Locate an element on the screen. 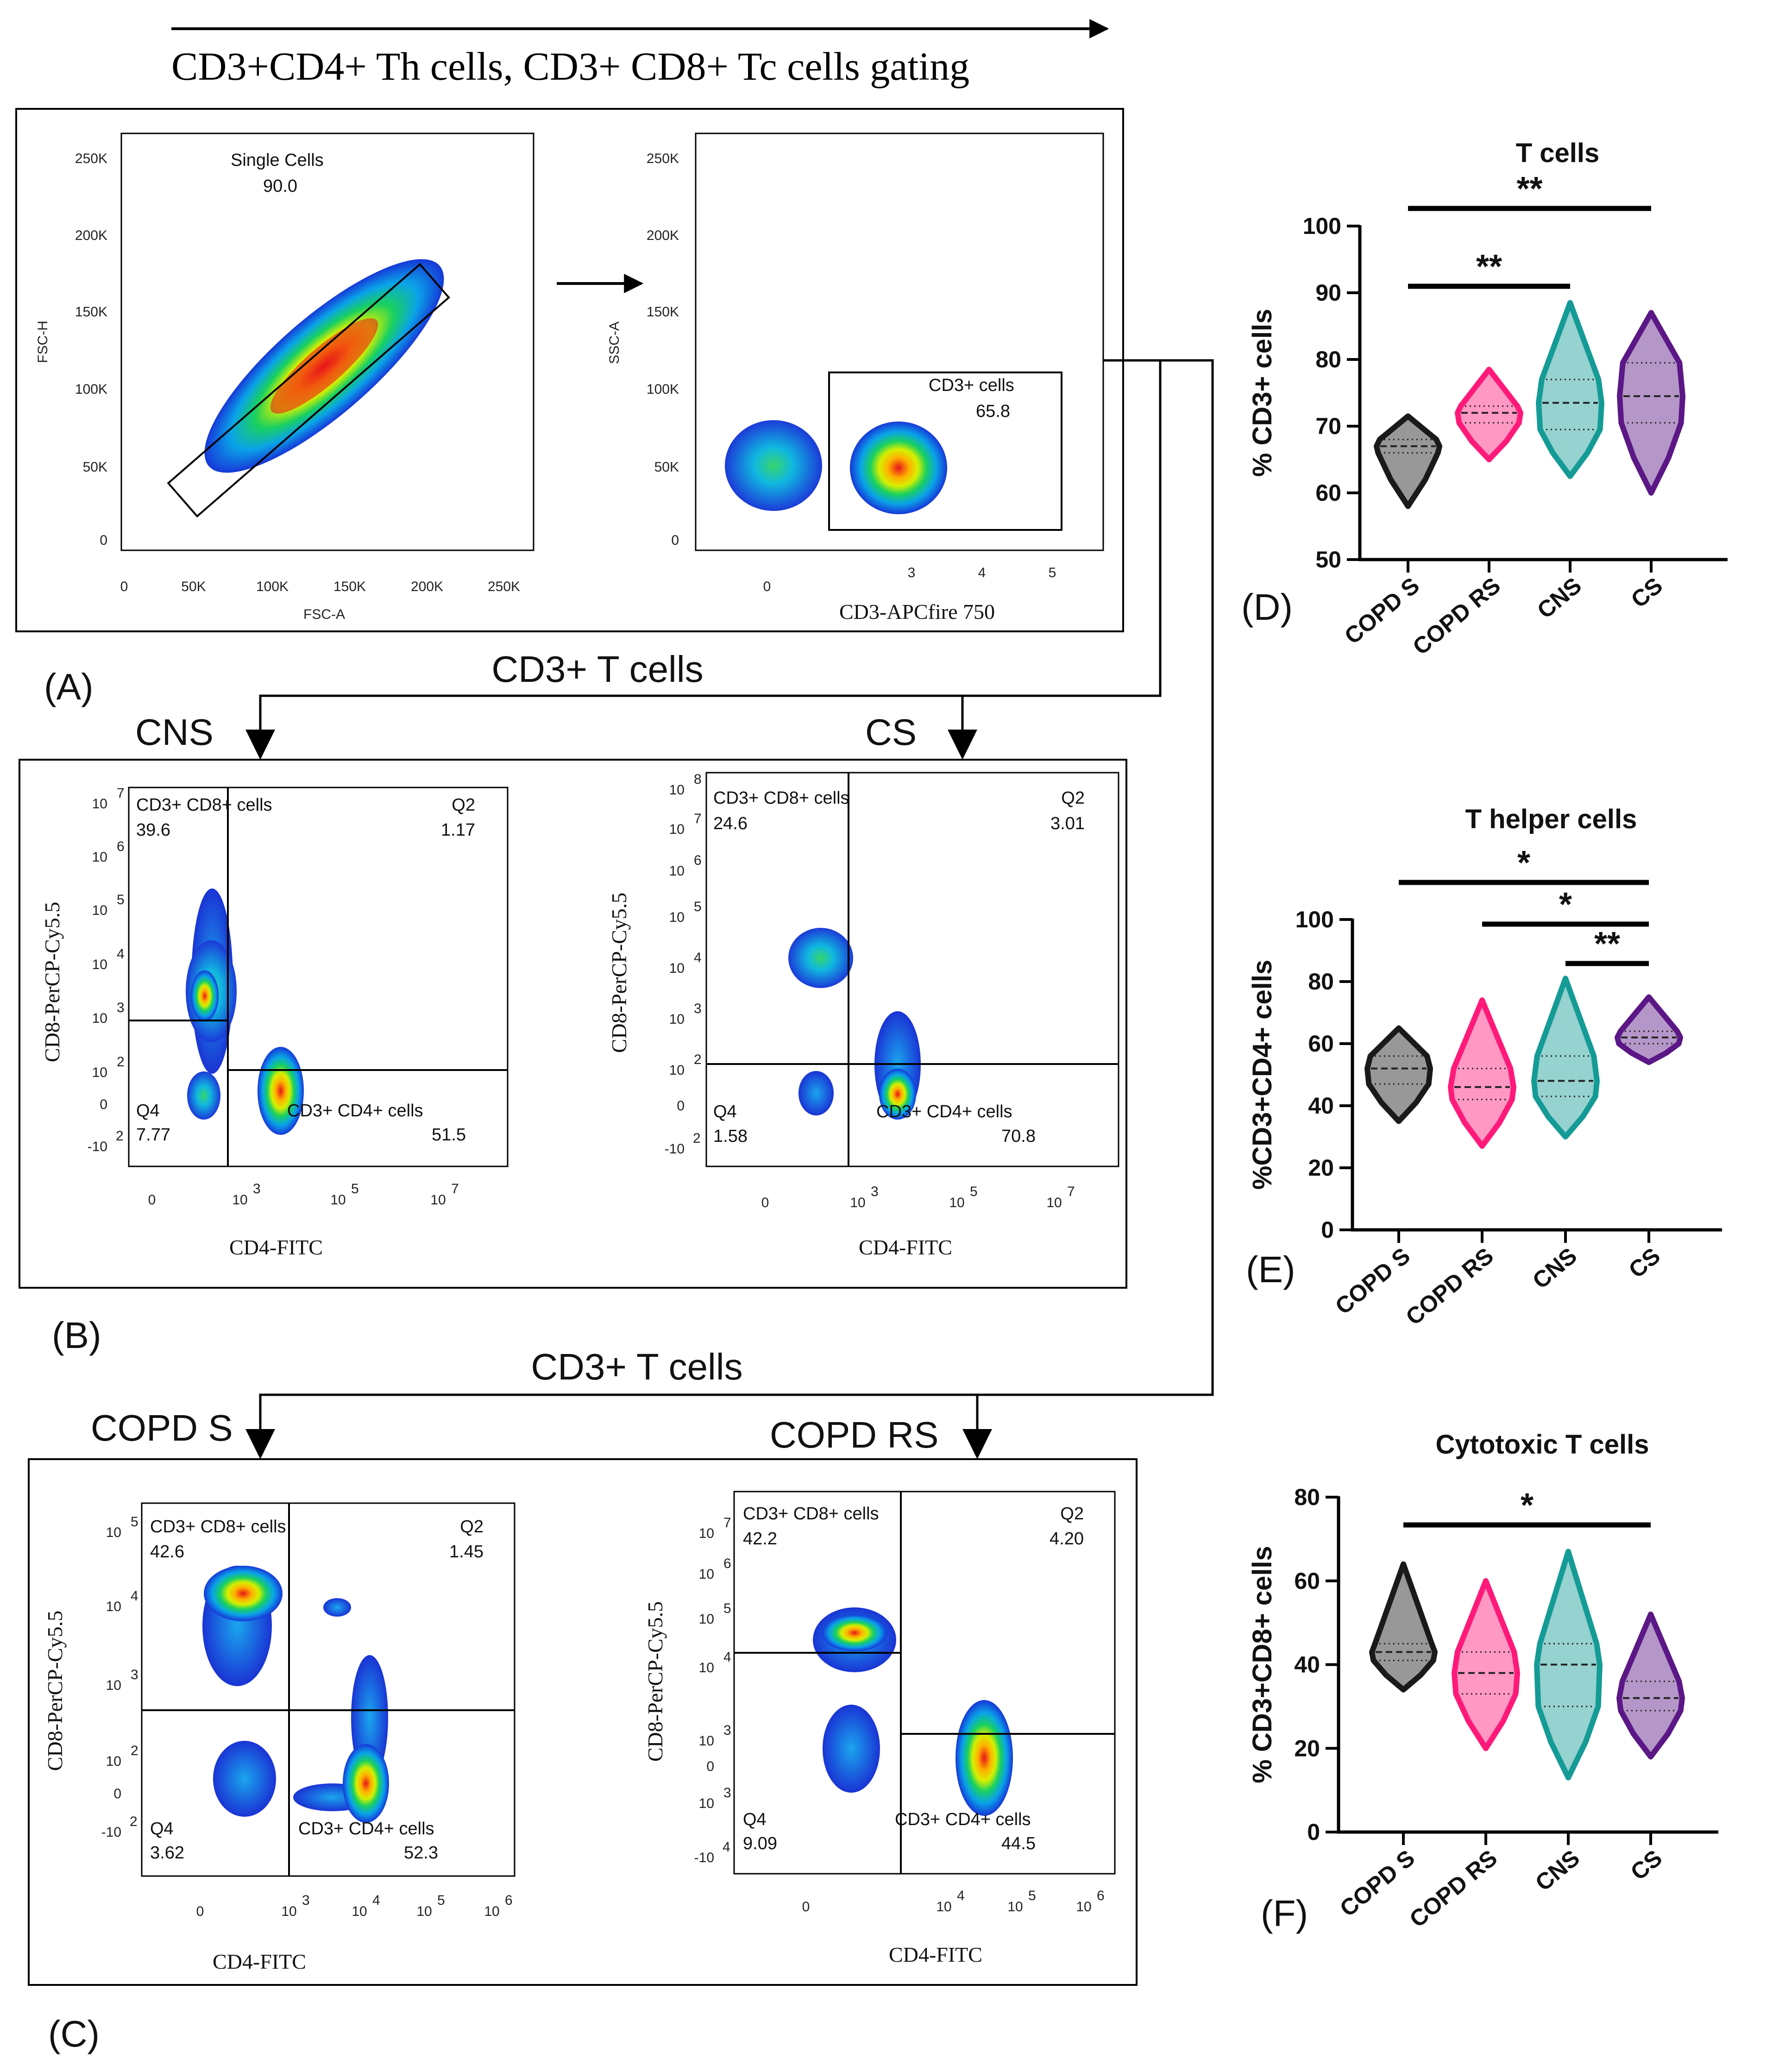 This screenshot has height=2072, width=1779. cns-q2-name: Q2 is located at coordinates (463, 805).